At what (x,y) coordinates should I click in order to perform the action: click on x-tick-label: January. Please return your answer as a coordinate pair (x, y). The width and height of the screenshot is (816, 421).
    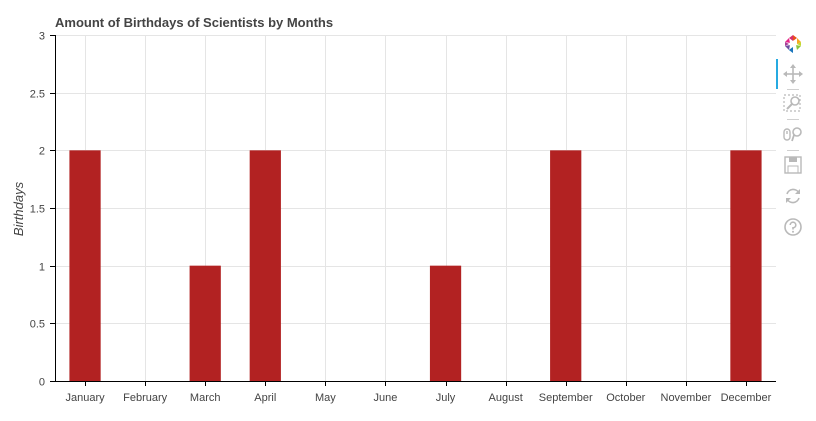
    Looking at the image, I should click on (85, 398).